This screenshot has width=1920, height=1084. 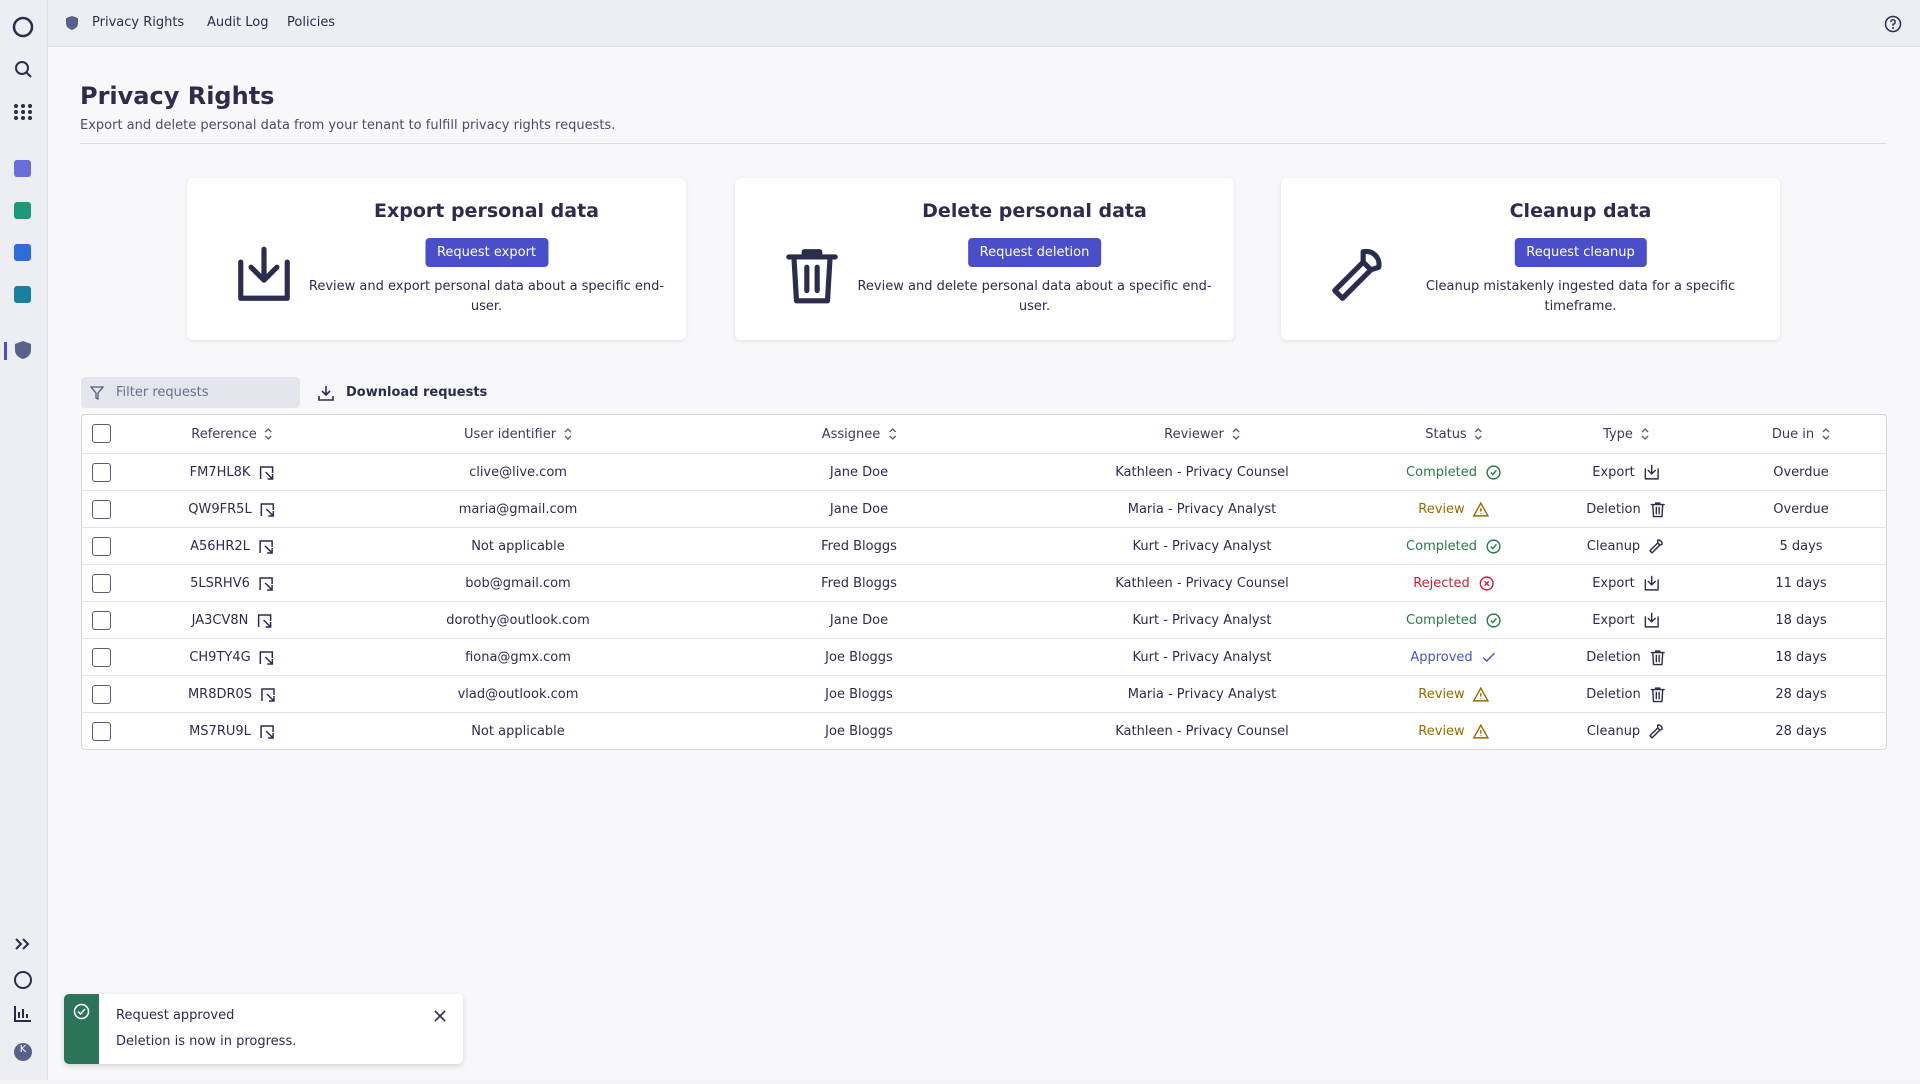 I want to click on reference-cell: MR8DR0S, so click(x=232, y=694).